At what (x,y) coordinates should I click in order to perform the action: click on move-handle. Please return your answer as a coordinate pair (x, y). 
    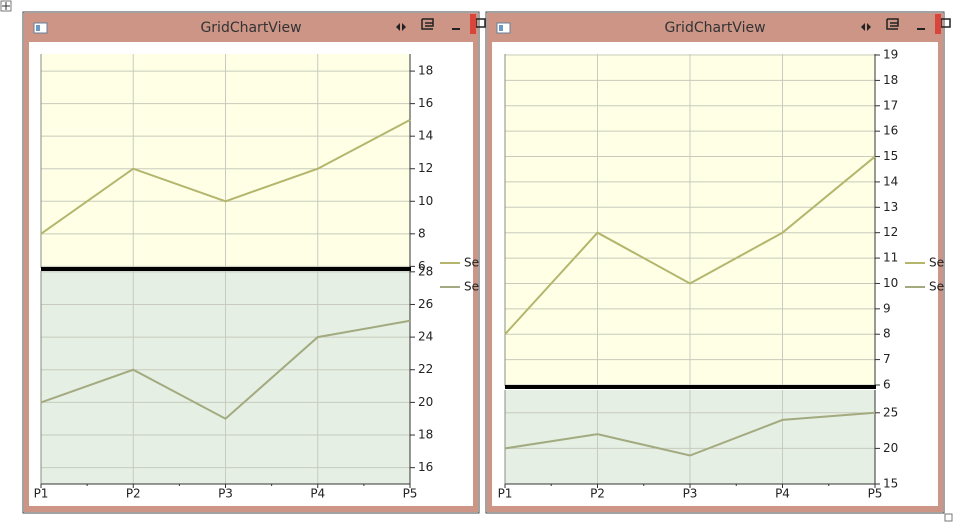
    Looking at the image, I should click on (6, 6).